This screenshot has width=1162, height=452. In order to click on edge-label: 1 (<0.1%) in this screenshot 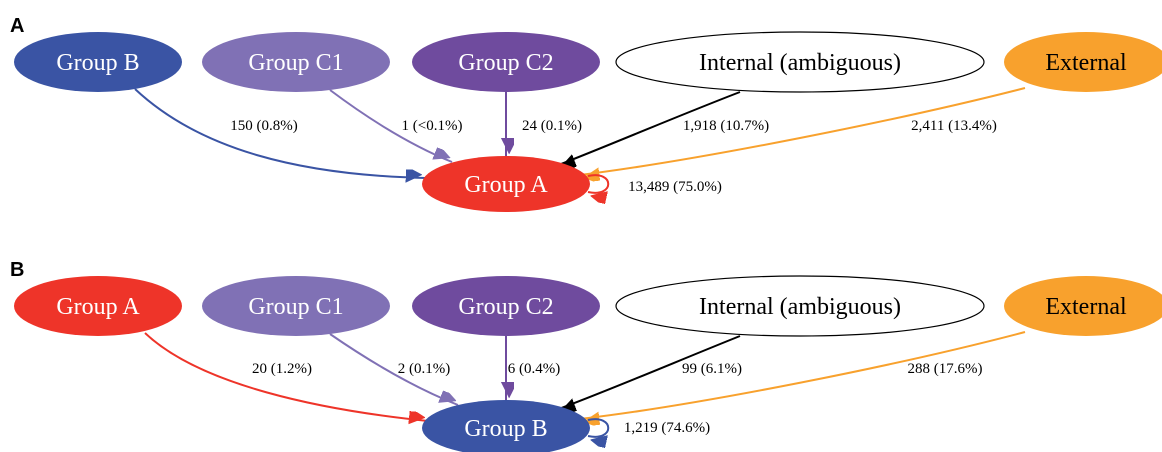, I will do `click(432, 126)`.